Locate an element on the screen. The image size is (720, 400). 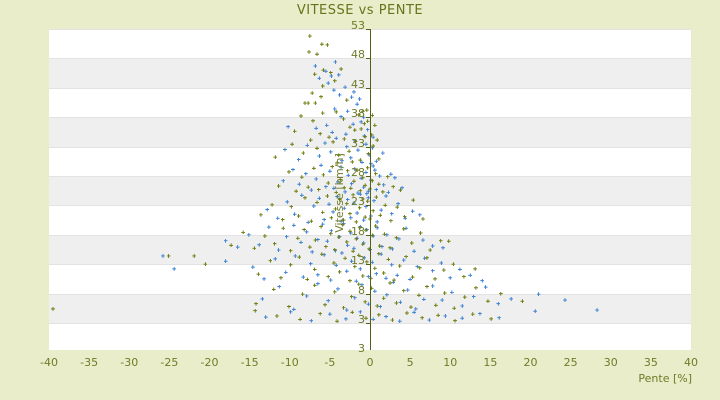
x-axis-title: Pente [%] is located at coordinates (665, 378).